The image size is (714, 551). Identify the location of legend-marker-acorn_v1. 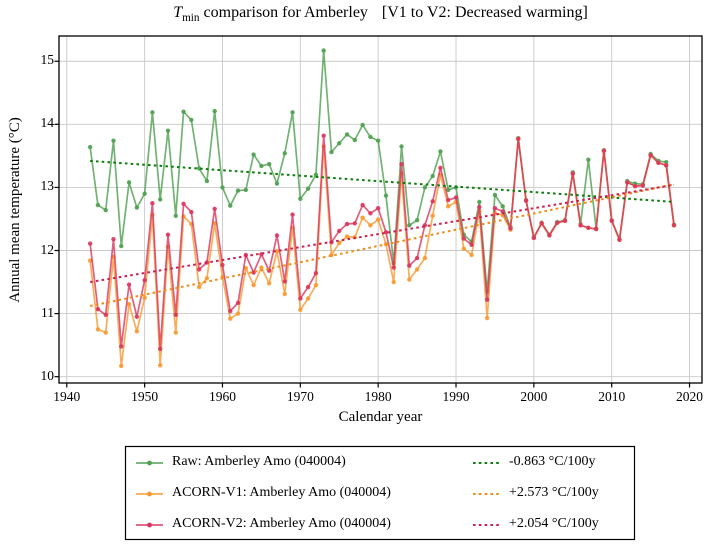
(149, 494).